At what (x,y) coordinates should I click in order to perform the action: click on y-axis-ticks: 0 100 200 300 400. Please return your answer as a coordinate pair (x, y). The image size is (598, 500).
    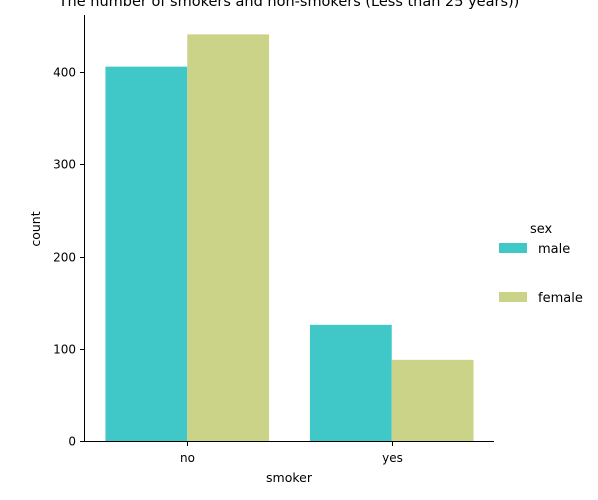
    Looking at the image, I should click on (69, 257).